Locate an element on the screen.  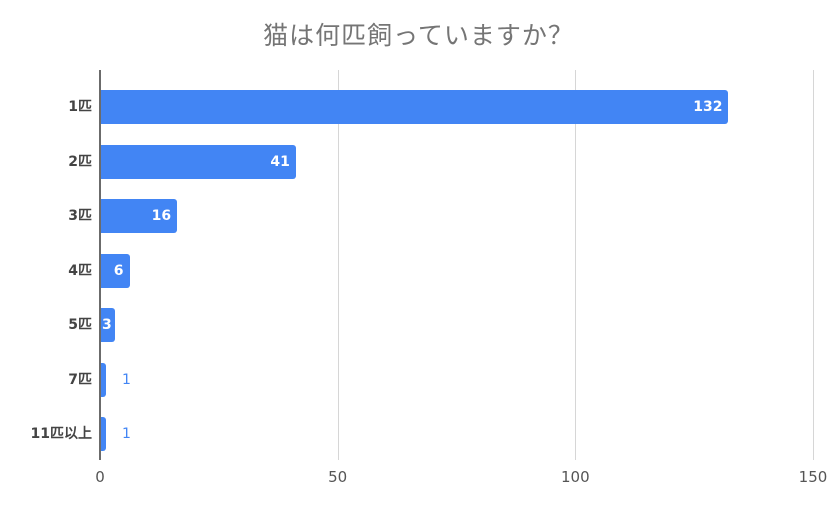
x-tick-label: 50 is located at coordinates (338, 477).